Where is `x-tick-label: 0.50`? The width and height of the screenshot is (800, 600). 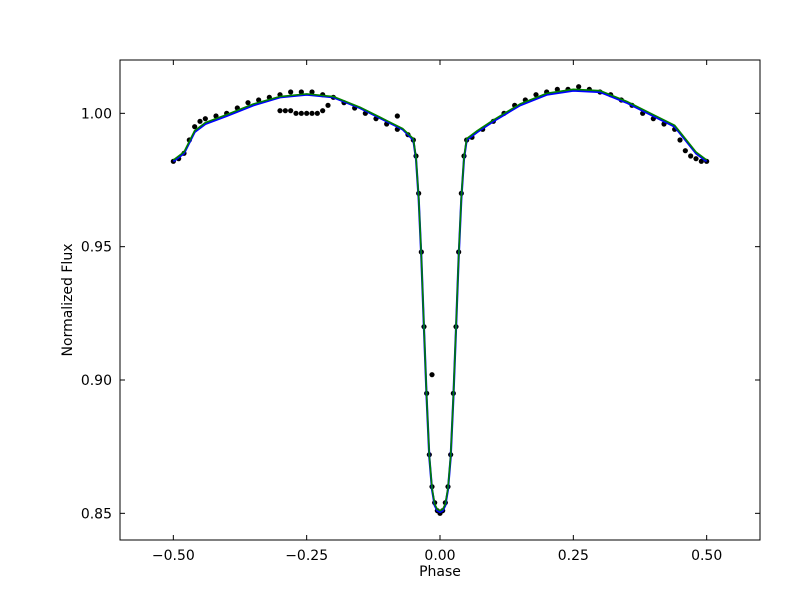
x-tick-label: 0.50 is located at coordinates (706, 556).